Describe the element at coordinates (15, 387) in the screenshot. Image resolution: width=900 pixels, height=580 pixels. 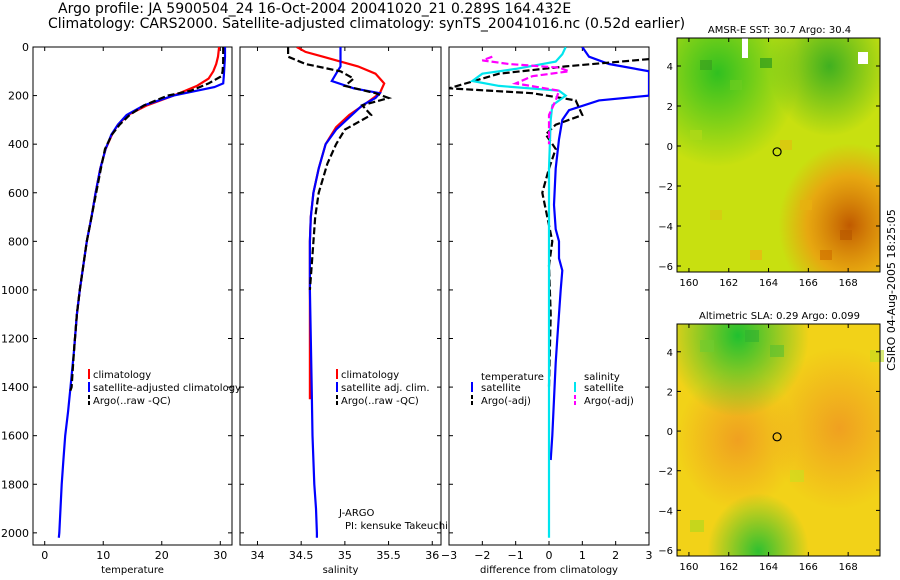
I see `y-tick-label: 1400` at that location.